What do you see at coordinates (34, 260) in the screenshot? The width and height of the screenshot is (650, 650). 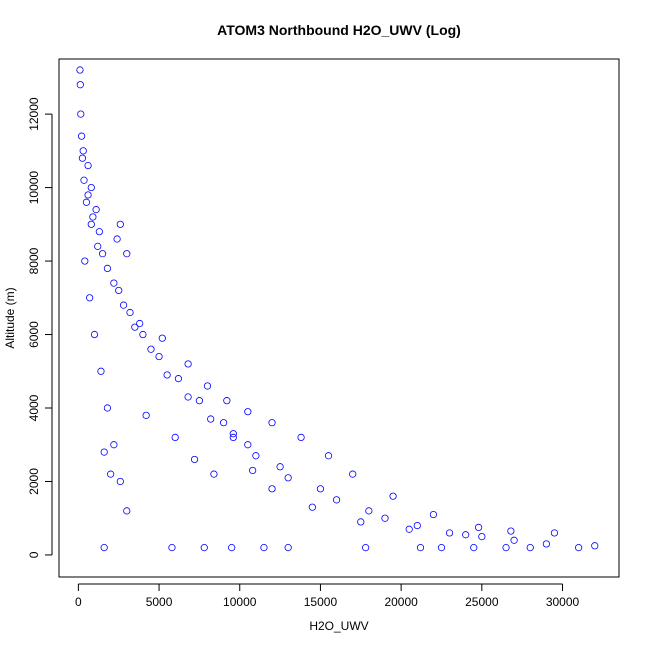 I see `y-tick-label: 8000` at bounding box center [34, 260].